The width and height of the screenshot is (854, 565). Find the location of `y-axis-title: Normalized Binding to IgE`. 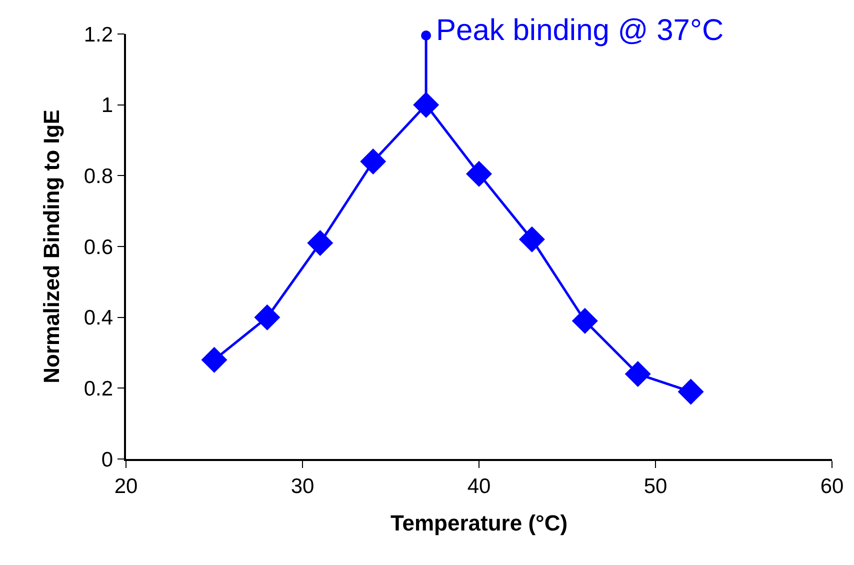

y-axis-title: Normalized Binding to IgE is located at coordinates (51, 247).